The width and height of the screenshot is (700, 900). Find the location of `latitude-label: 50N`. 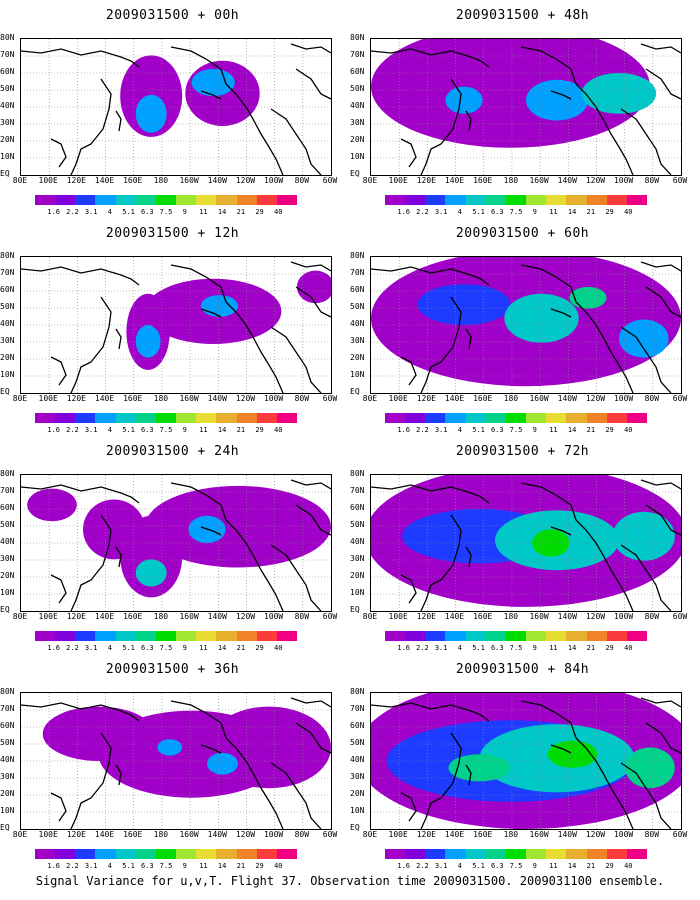

latitude-label: 50N is located at coordinates (7, 88).